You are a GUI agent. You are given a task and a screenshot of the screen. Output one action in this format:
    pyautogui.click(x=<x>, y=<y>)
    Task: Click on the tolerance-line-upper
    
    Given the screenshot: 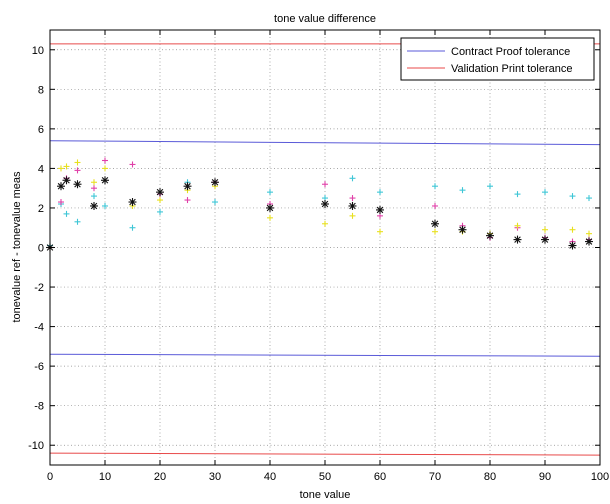 What is the action you would take?
    pyautogui.click(x=325, y=143)
    